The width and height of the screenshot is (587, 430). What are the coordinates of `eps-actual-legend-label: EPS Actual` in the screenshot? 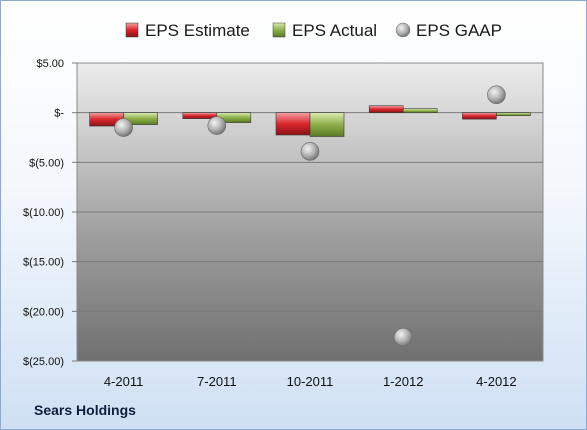 It's located at (334, 30).